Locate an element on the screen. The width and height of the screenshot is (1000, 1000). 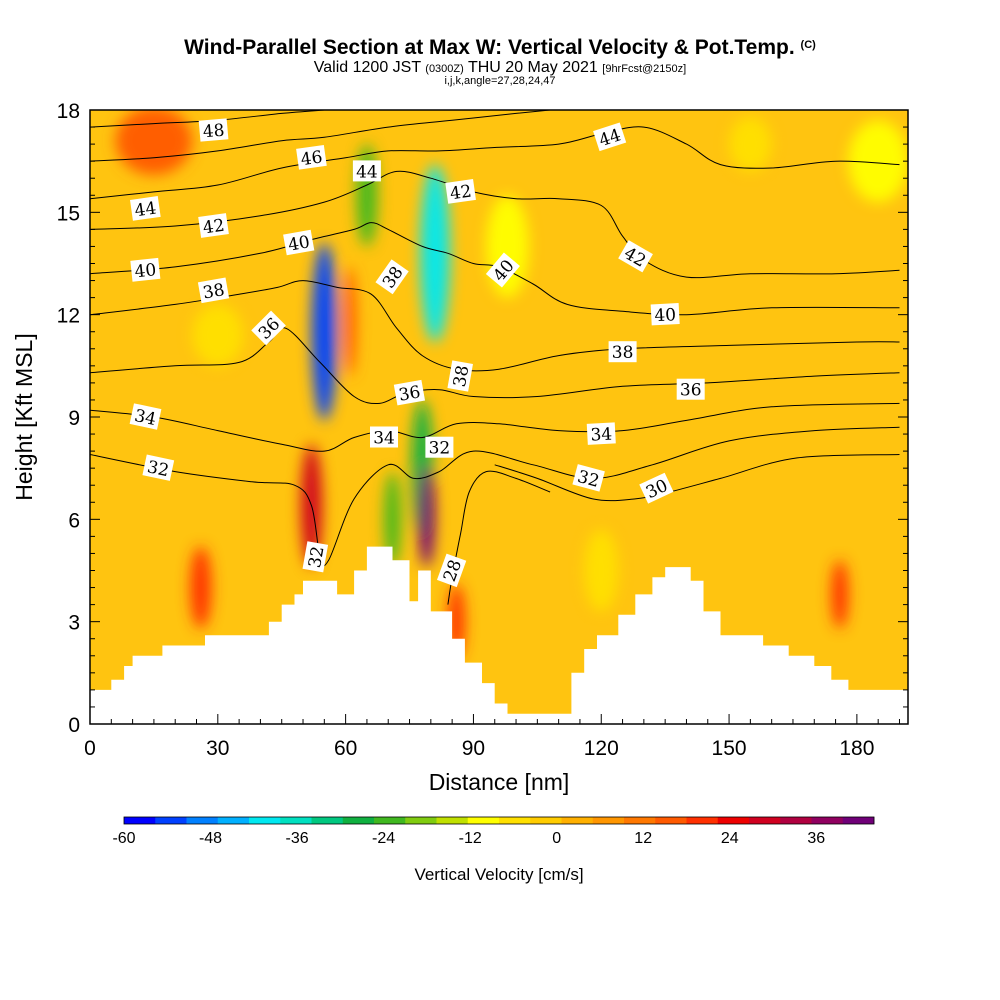
isentrope-label-text: 44 is located at coordinates (145, 209).